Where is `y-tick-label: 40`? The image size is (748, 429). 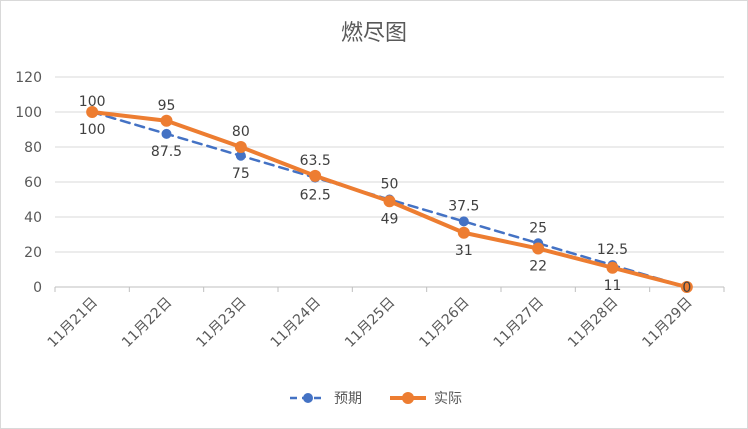
y-tick-label: 40 is located at coordinates (33, 218).